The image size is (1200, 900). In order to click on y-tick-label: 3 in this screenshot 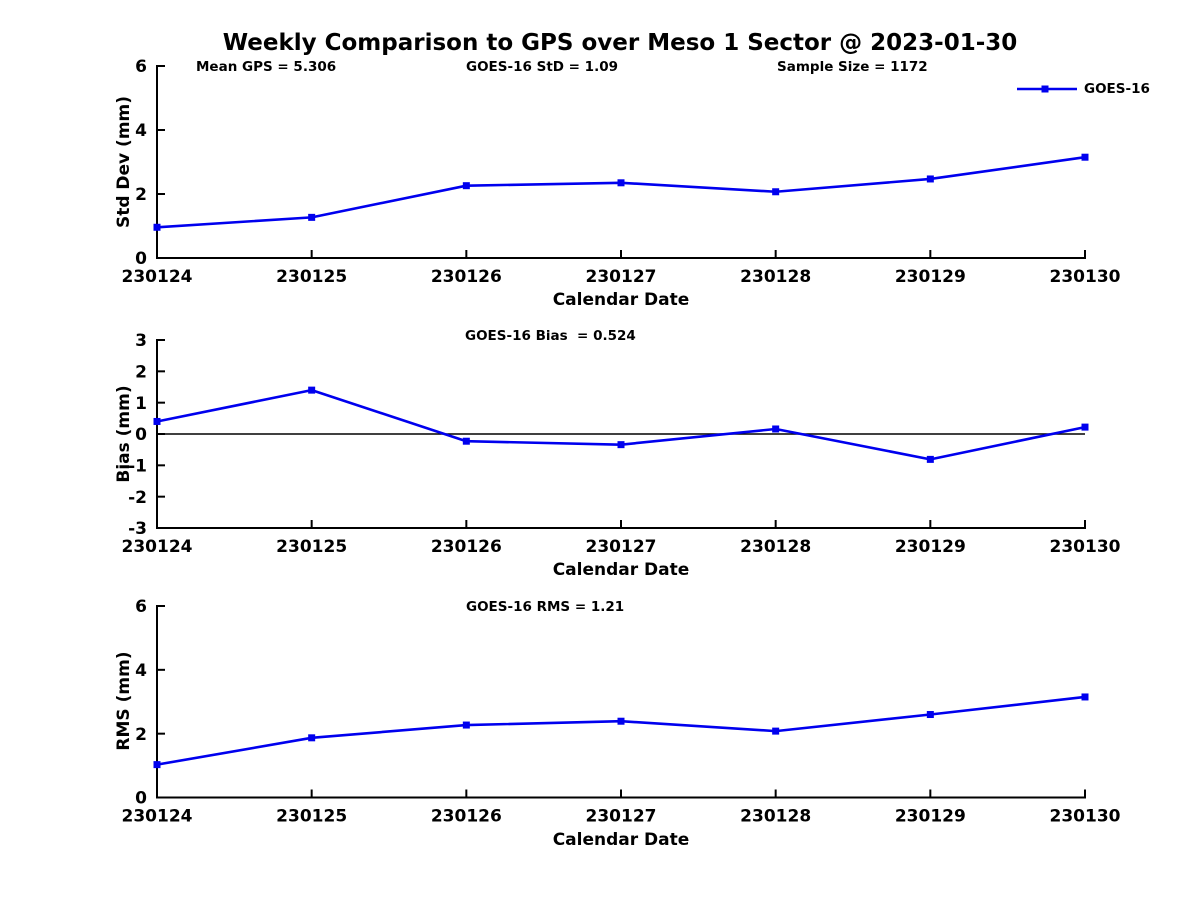, I will do `click(141, 341)`.